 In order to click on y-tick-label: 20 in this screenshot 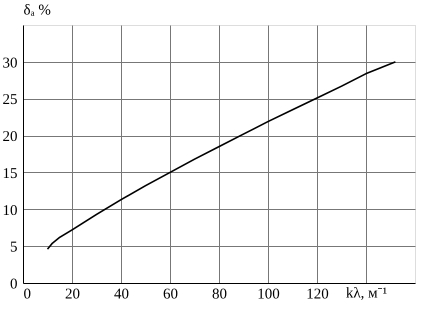, I will do `click(10, 137)`.